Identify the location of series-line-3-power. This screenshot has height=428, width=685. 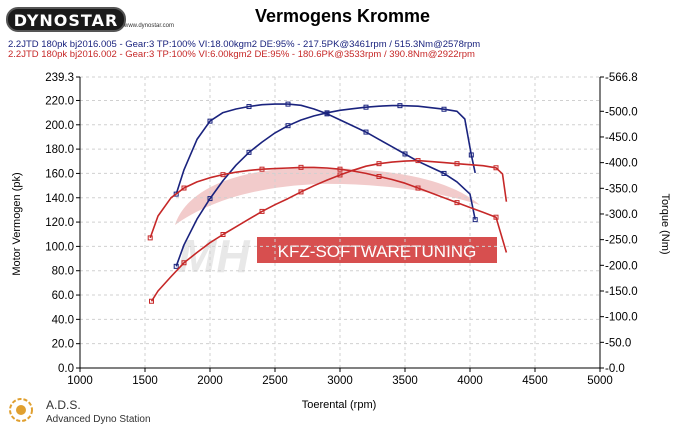
(328, 209).